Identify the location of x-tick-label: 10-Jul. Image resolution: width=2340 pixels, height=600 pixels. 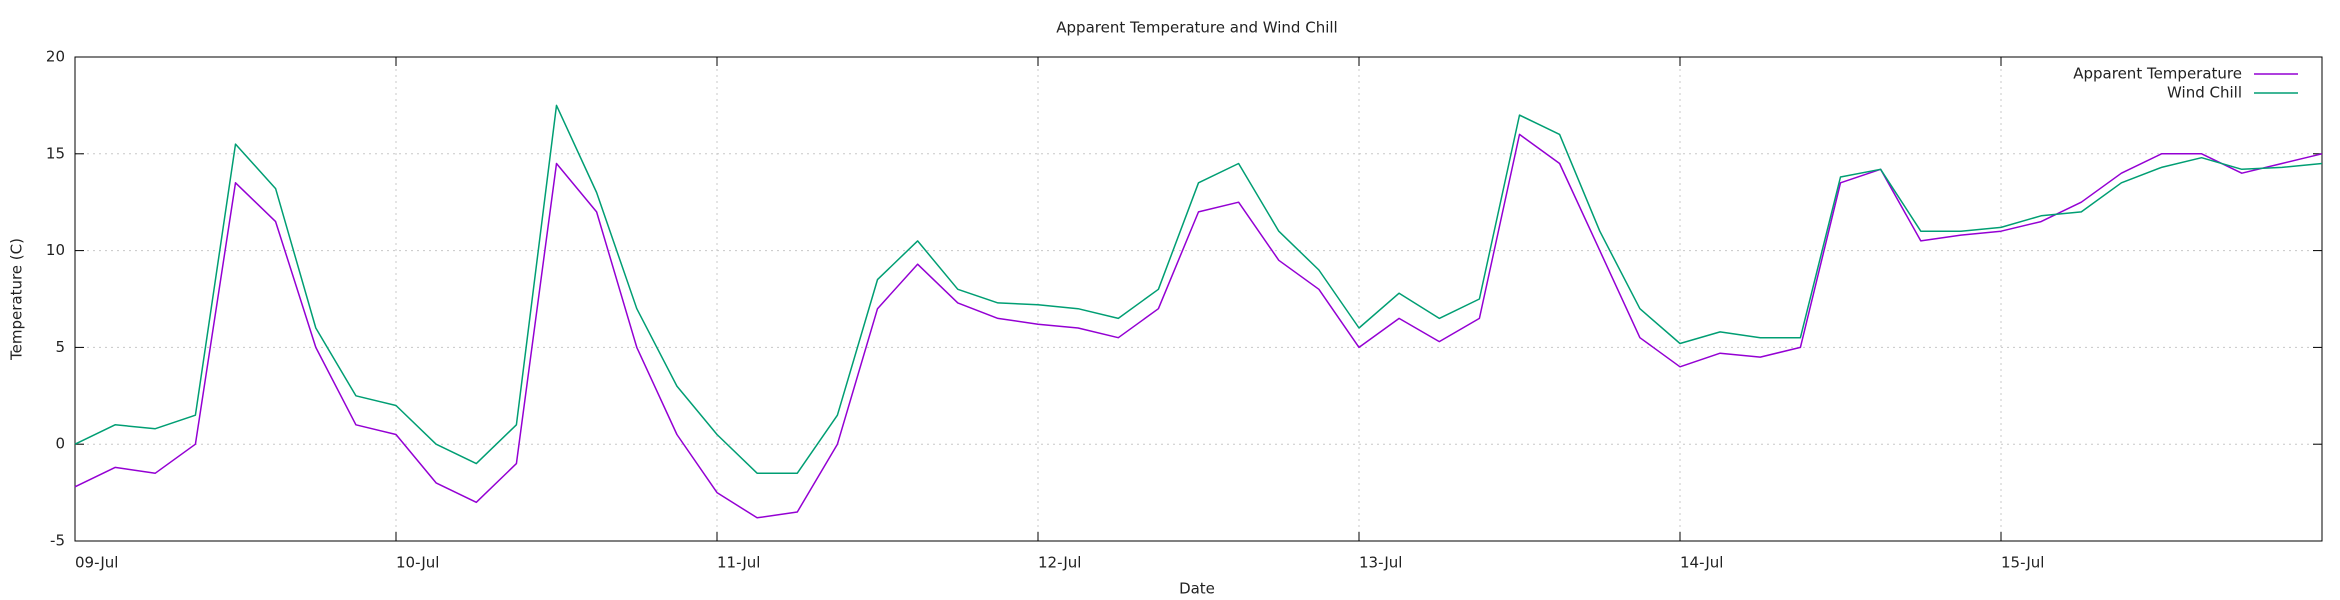
(417, 563).